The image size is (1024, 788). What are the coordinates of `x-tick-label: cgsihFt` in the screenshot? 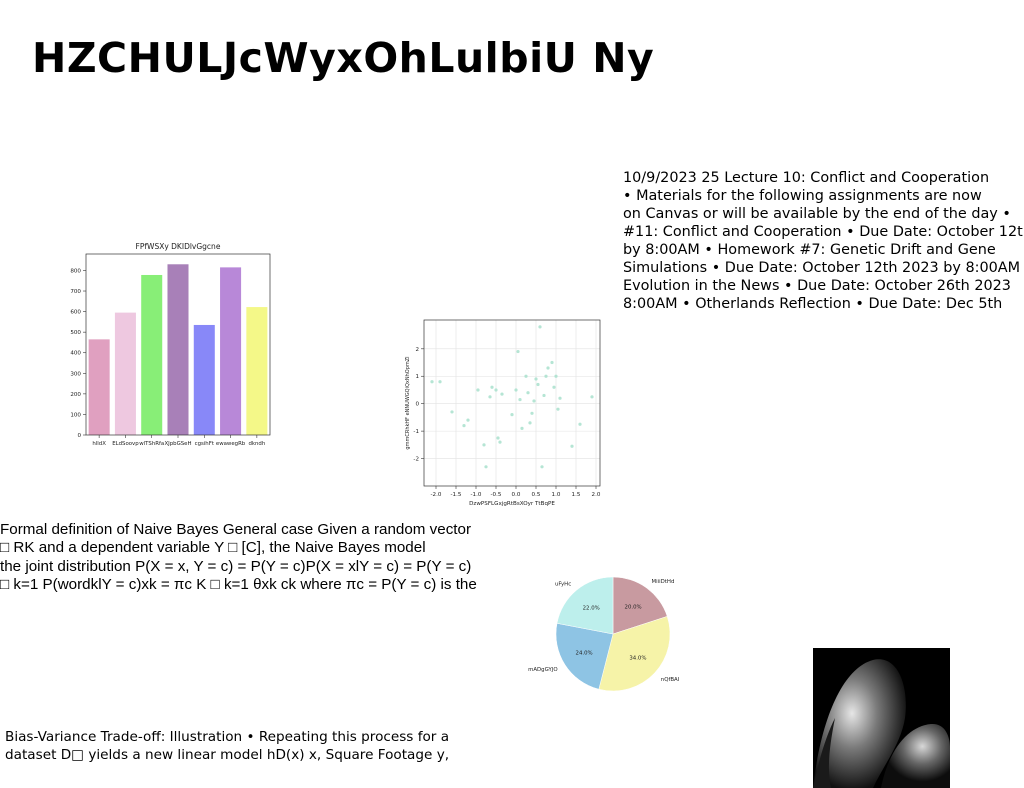 It's located at (204, 444).